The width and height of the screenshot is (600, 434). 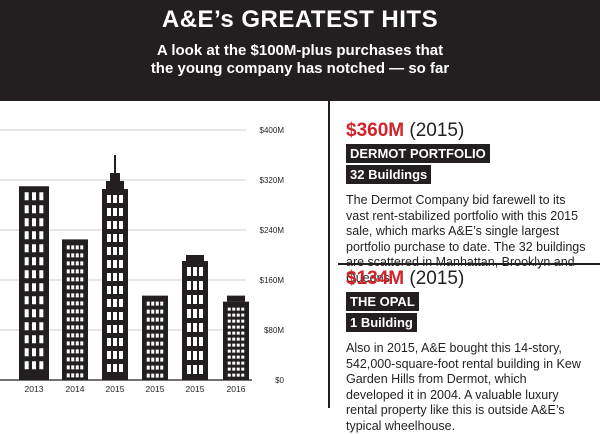 I want to click on y-tick-label: $0, so click(x=279, y=380).